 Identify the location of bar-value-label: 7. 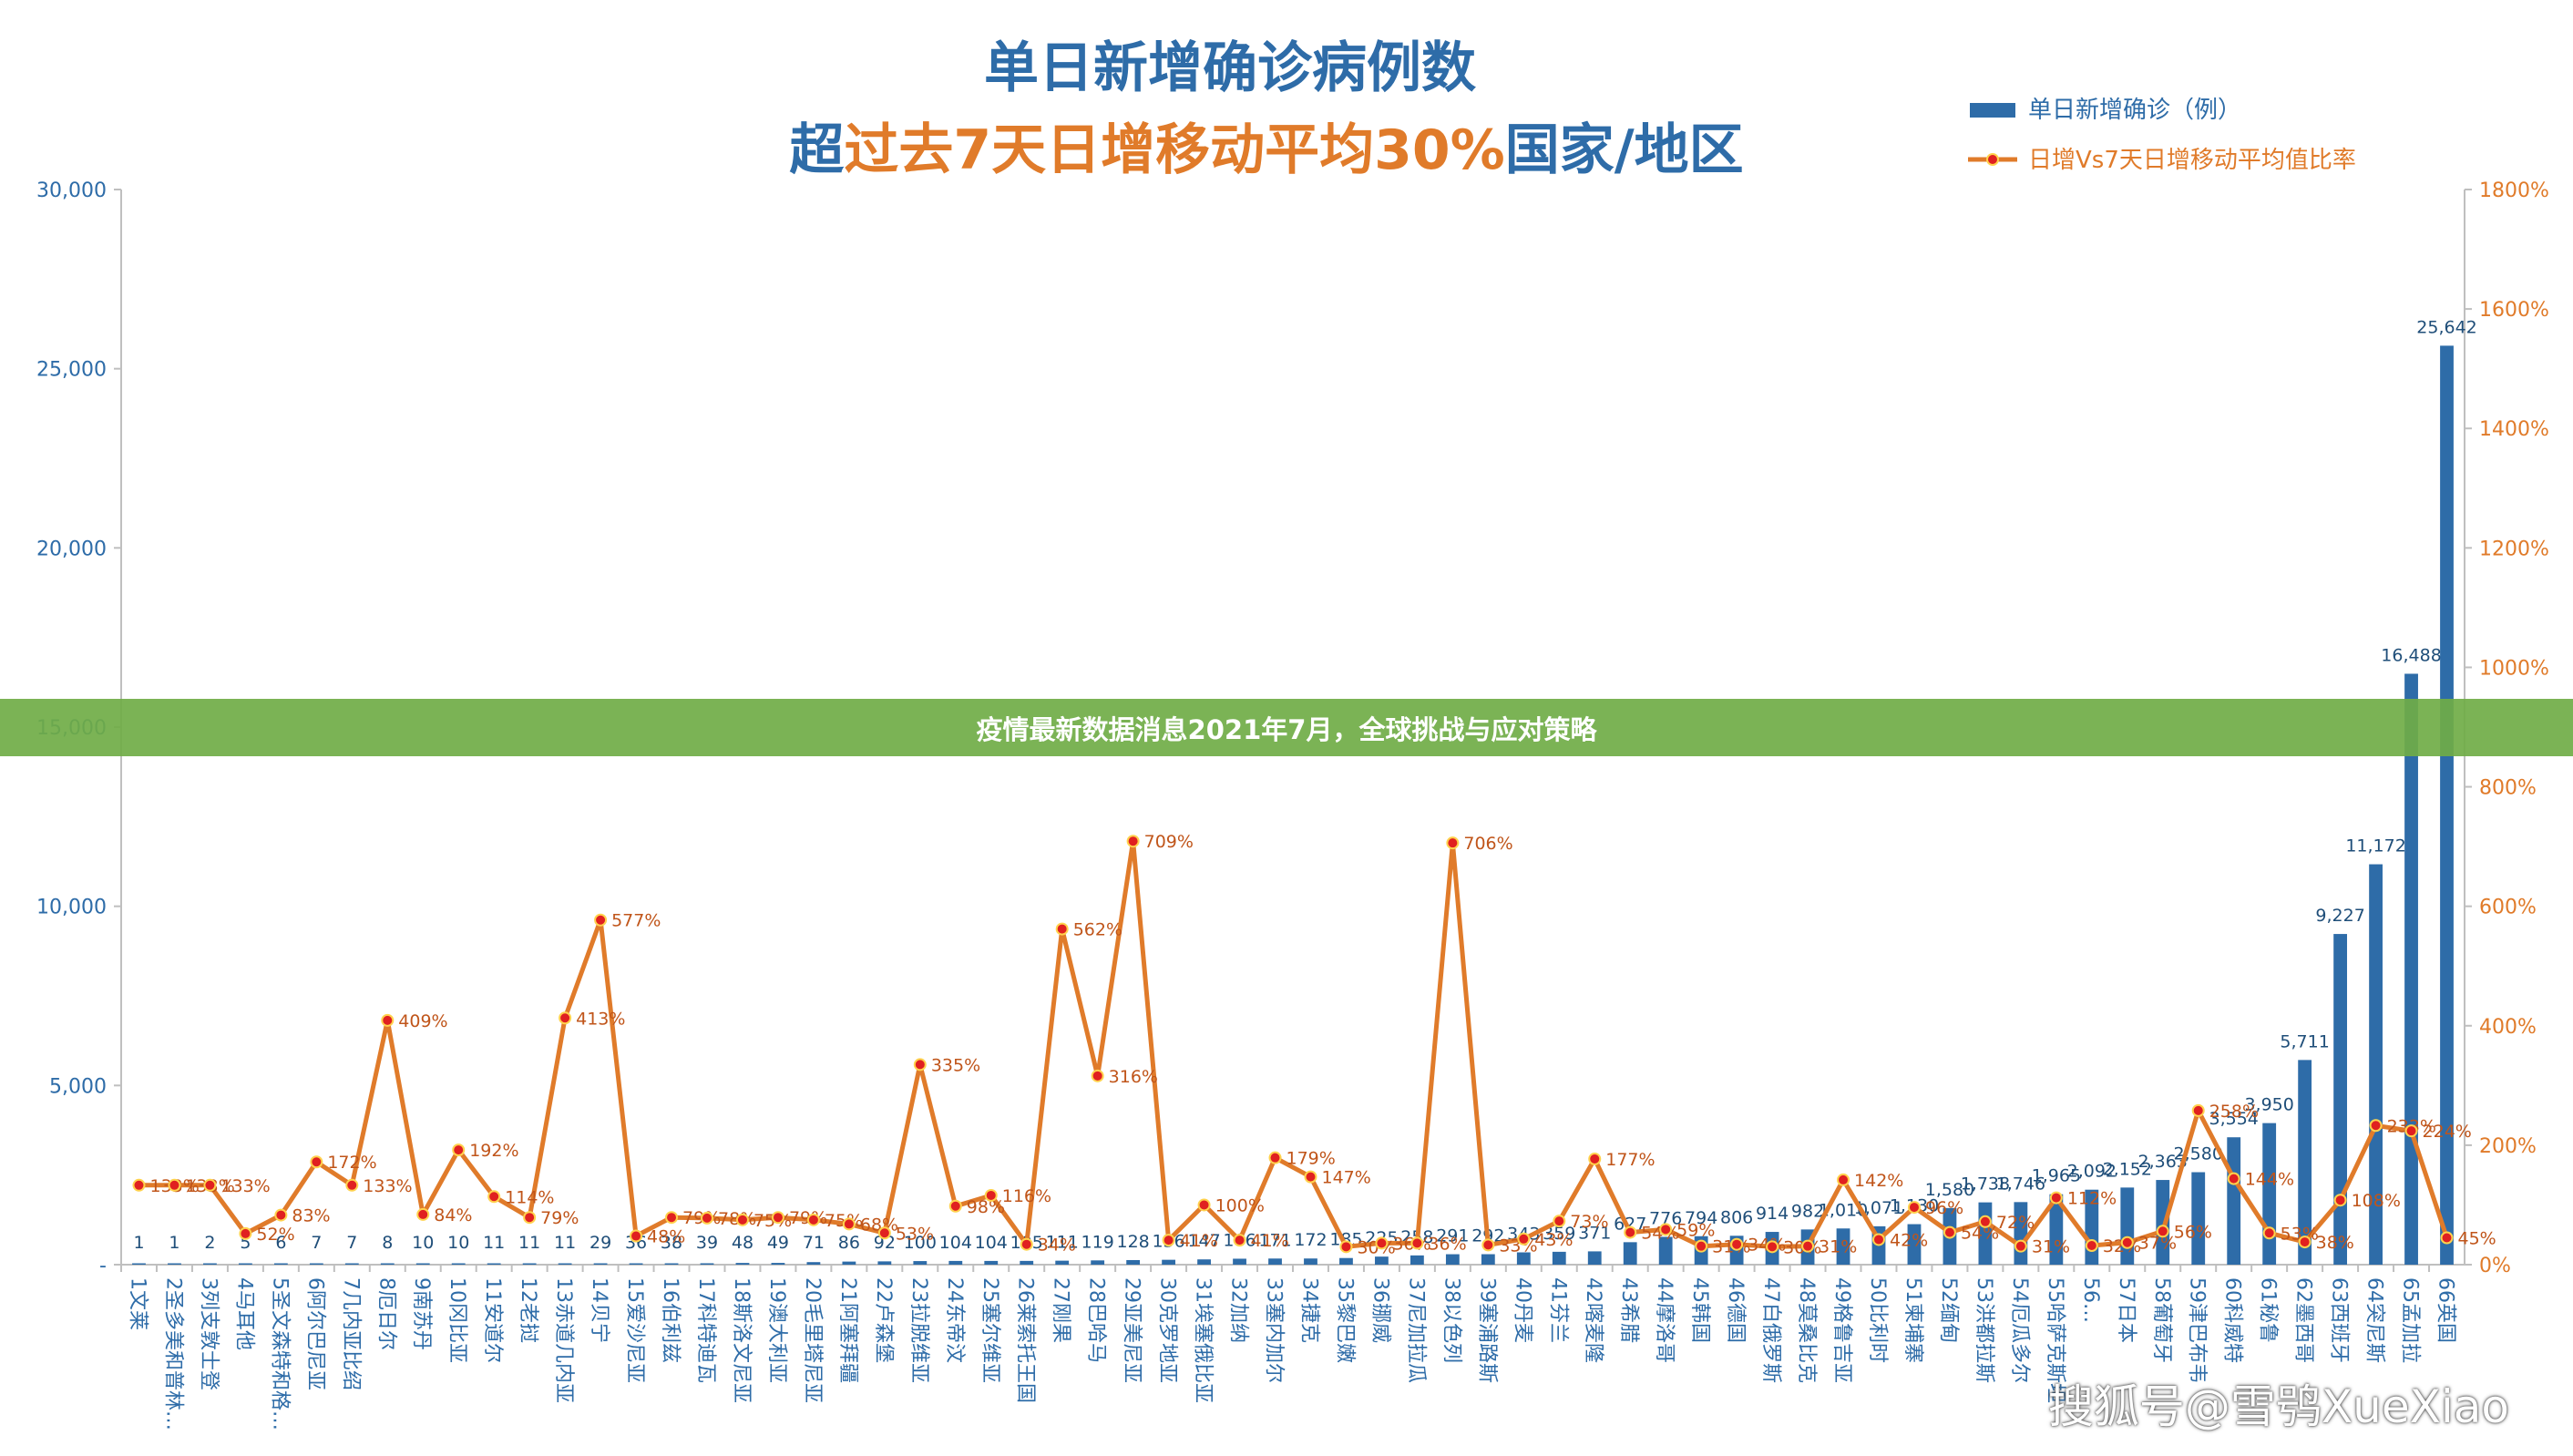
(352, 1243).